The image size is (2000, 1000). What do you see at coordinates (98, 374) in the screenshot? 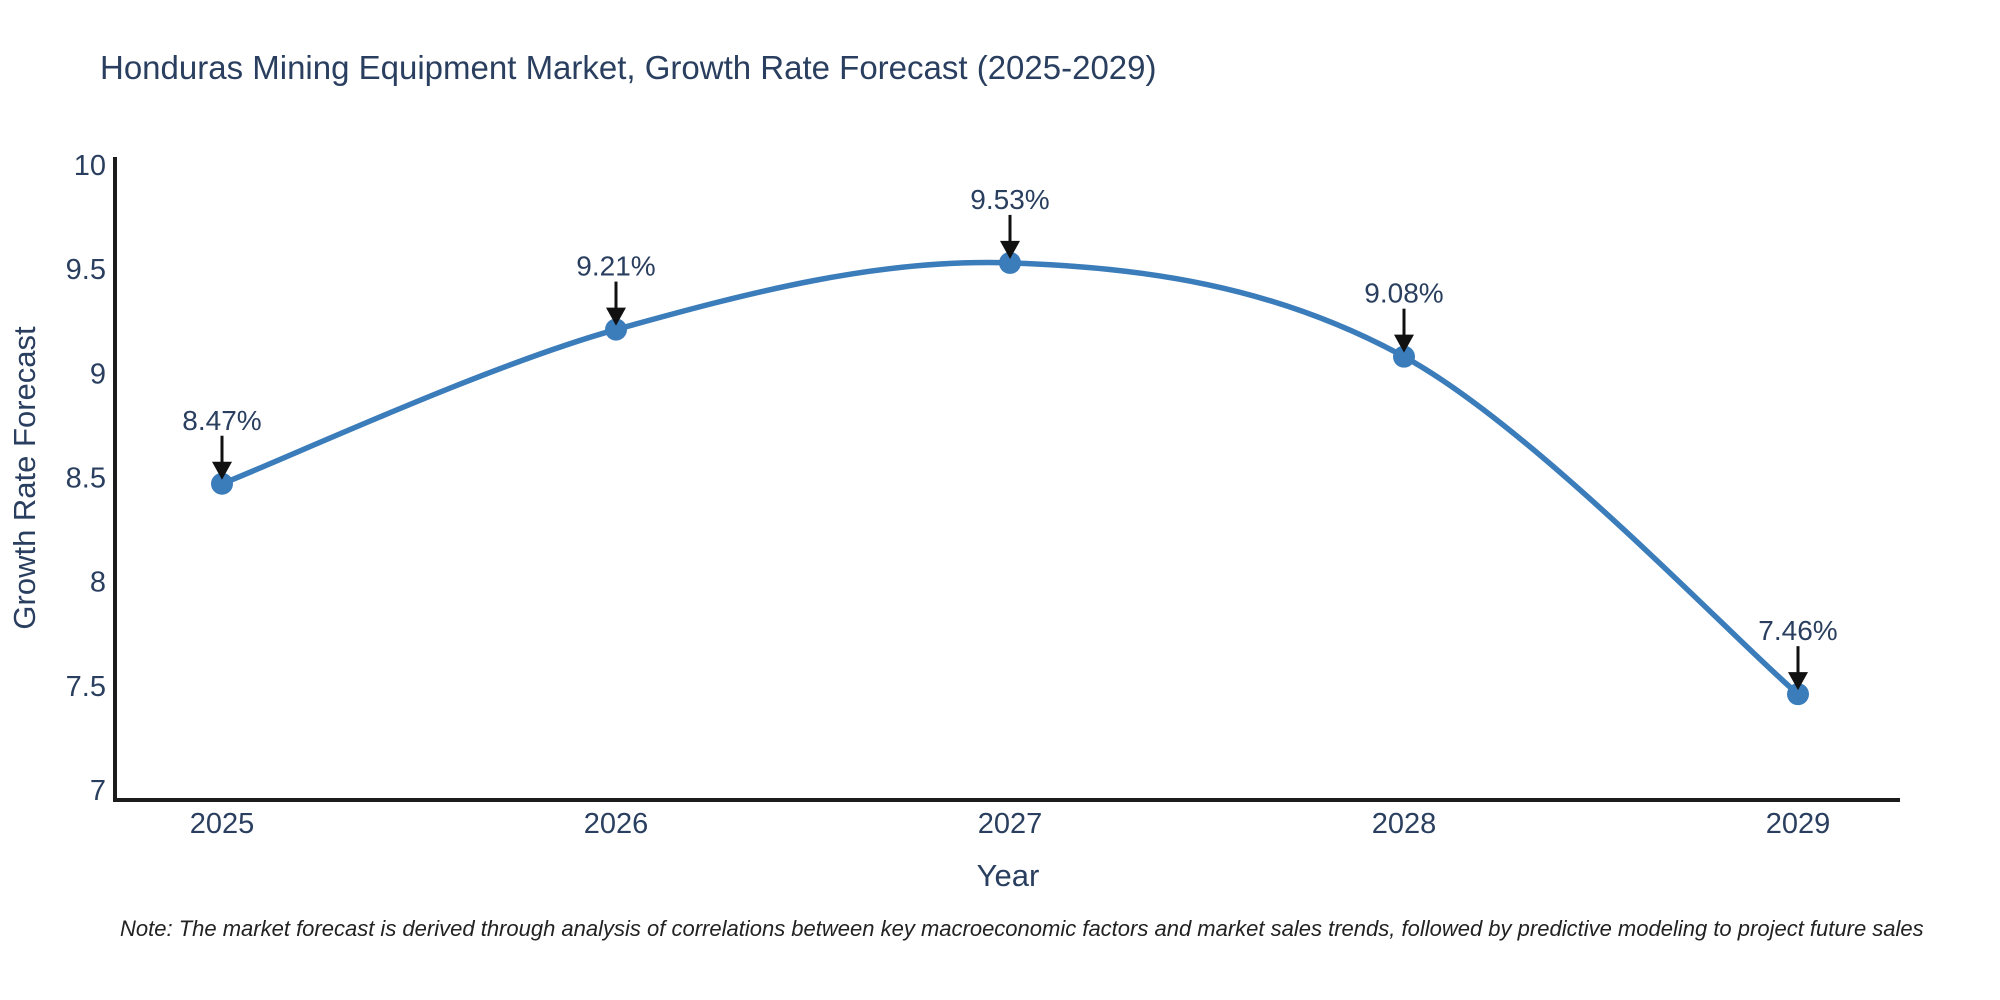
I see `y-tick-label: 9` at bounding box center [98, 374].